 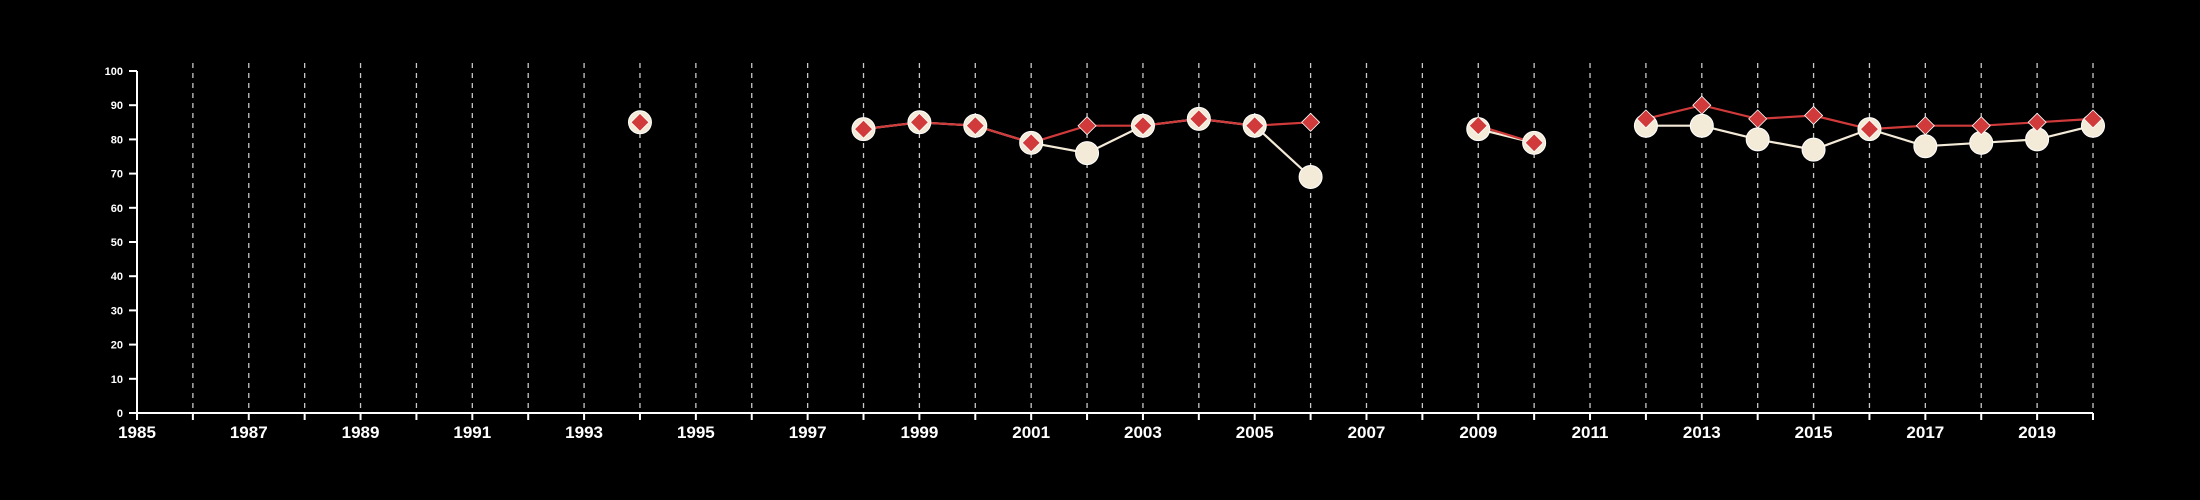 I want to click on x-tick-label: 2011, so click(x=1590, y=432).